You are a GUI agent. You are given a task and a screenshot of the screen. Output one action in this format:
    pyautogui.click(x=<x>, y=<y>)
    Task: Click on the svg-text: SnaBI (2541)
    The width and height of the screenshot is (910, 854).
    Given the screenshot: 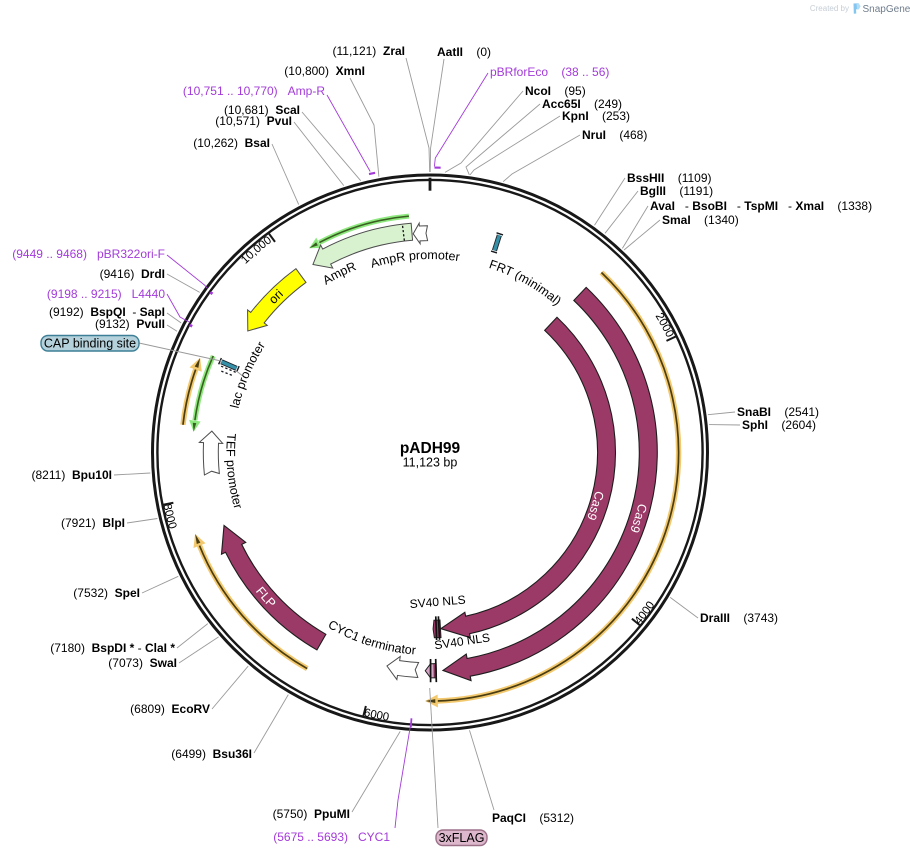 What is the action you would take?
    pyautogui.click(x=778, y=412)
    